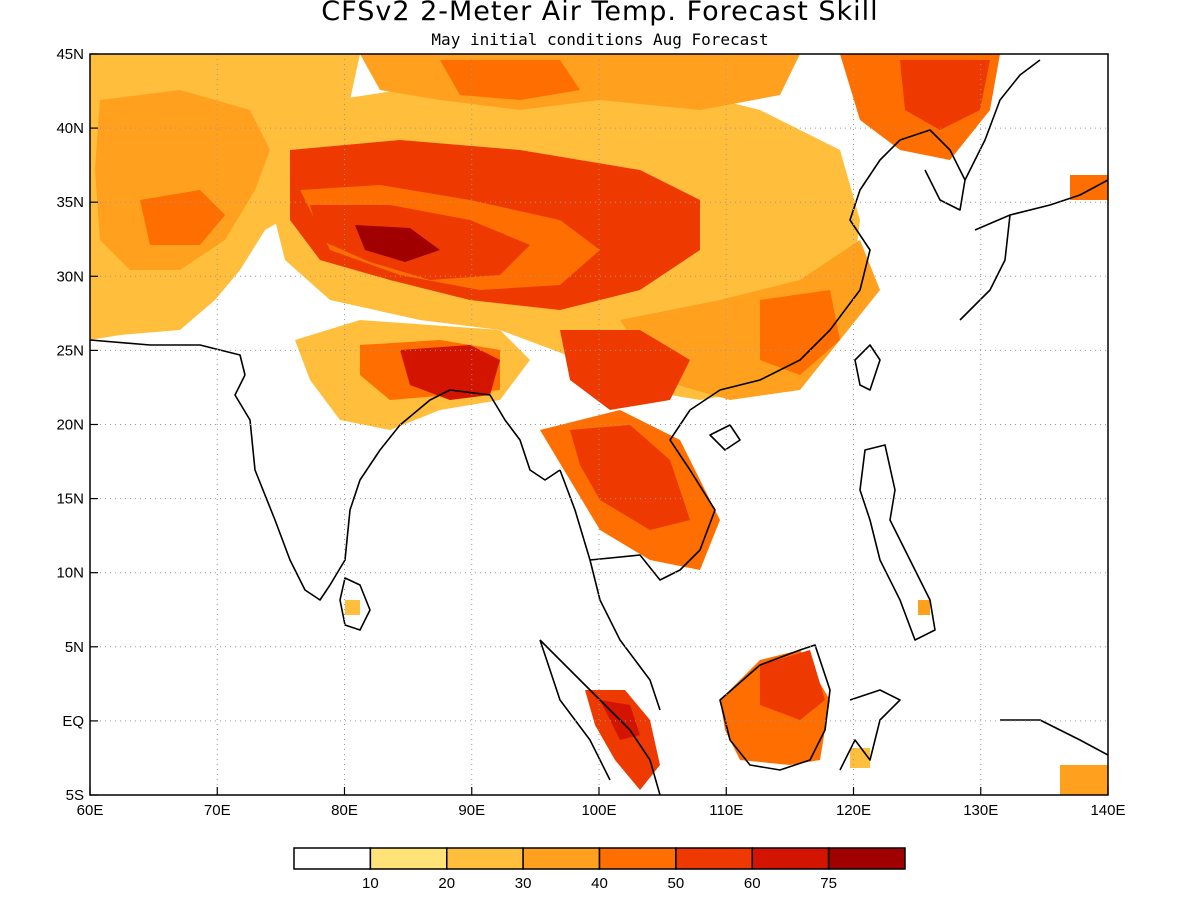 This screenshot has height=900, width=1200. Describe the element at coordinates (505, 435) in the screenshot. I see `coastline-bay-of-bengal-east` at that location.